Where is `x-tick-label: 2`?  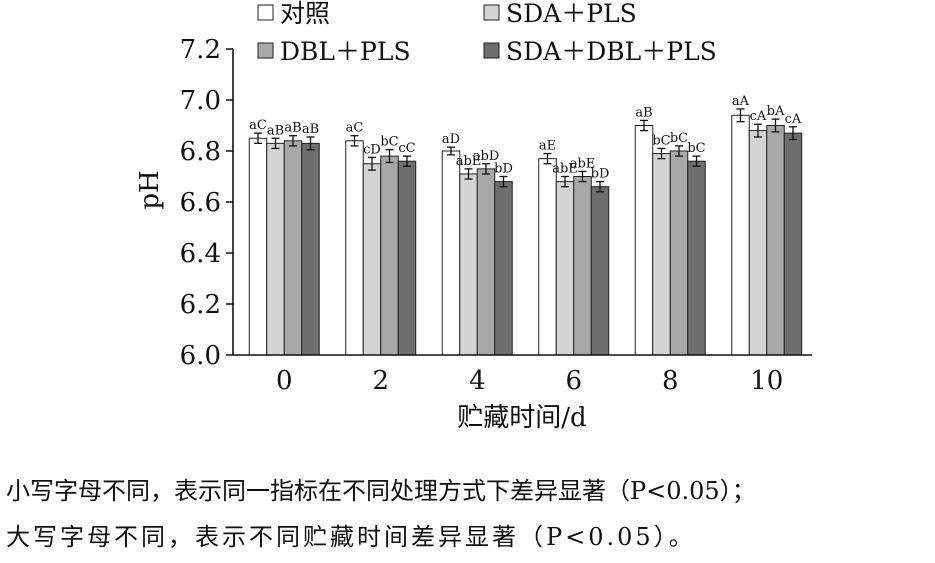
x-tick-label: 2 is located at coordinates (380, 381).